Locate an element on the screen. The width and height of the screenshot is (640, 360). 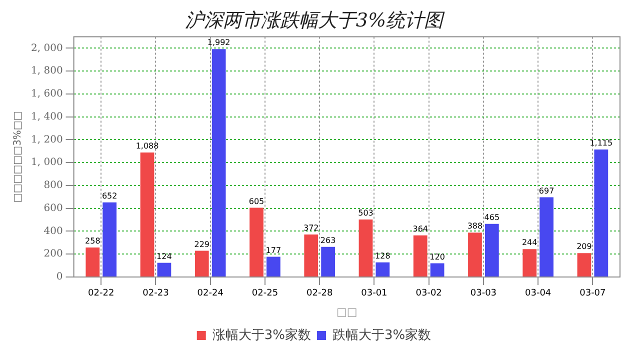
y-axis-title: □□□□□□3%□□ is located at coordinates (18, 157).